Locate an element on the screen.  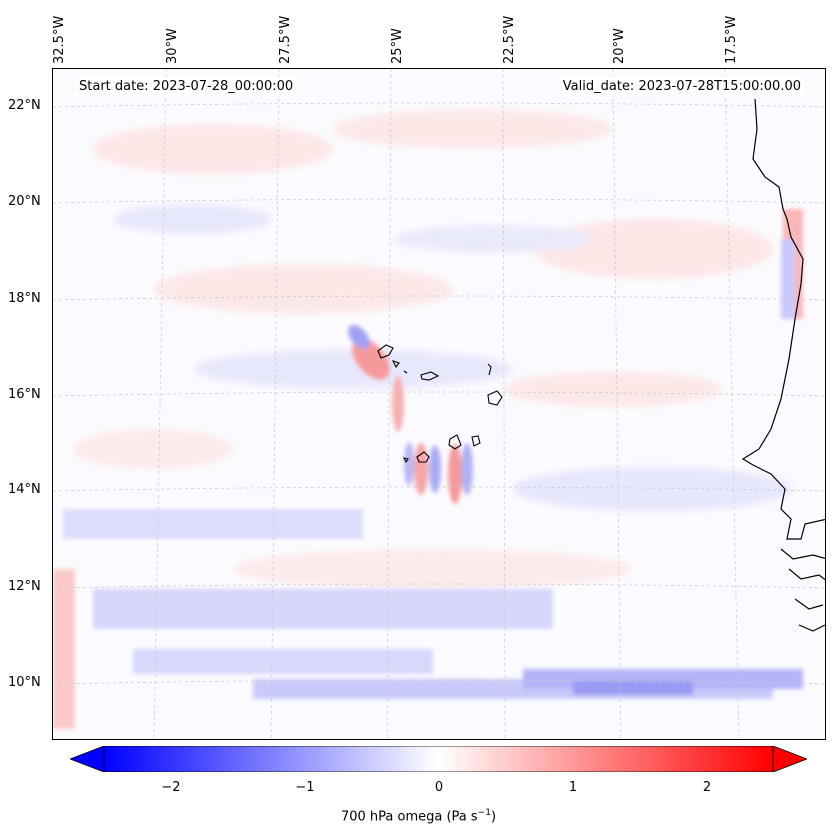
colorbar-label-main: 700 hPa omega (Pa s is located at coordinates (409, 817).